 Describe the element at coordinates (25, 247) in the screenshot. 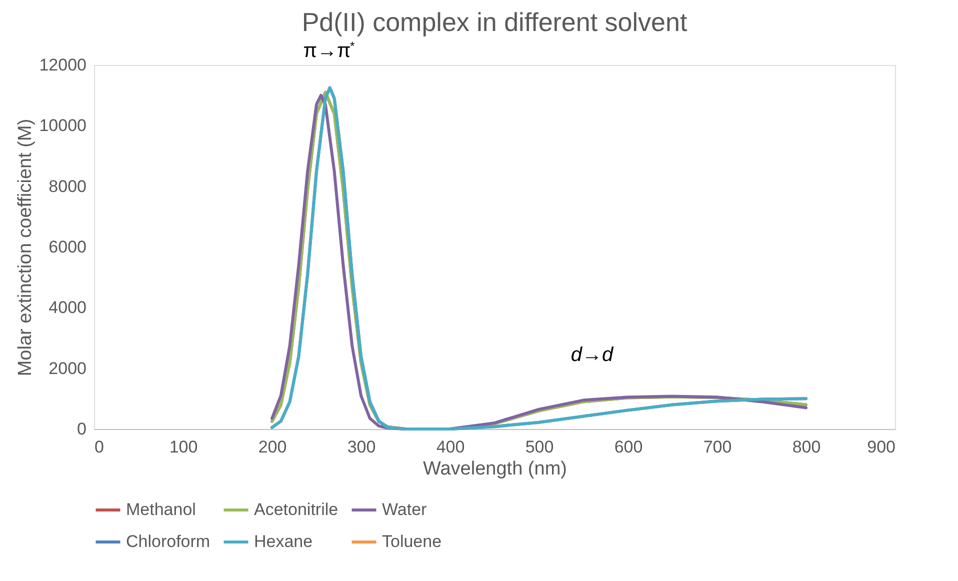

I see `y-axis-title: Molar extinction coefficient (M)` at that location.